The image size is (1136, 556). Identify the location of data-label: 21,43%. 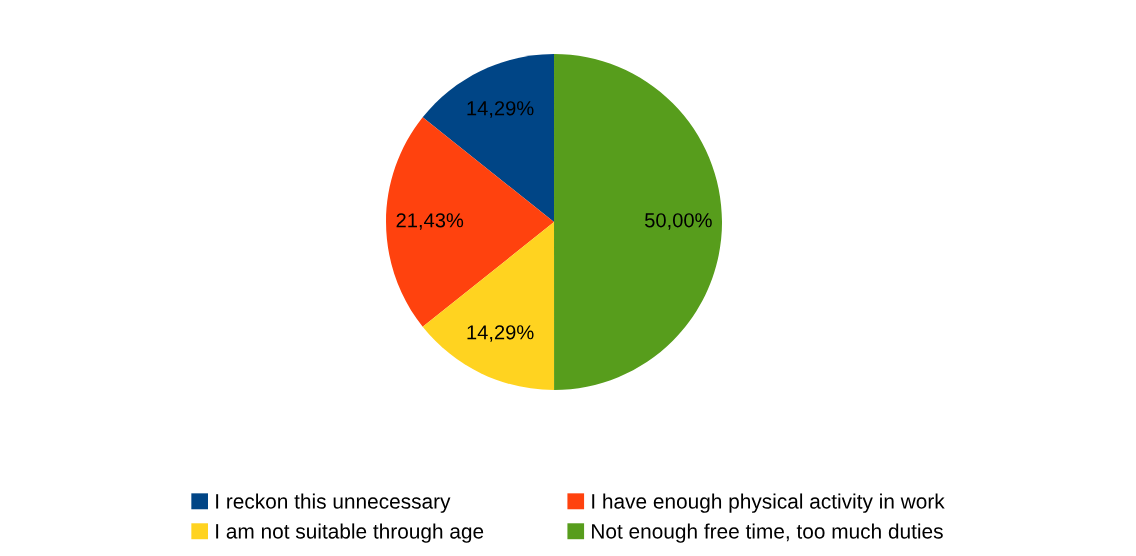
(430, 221).